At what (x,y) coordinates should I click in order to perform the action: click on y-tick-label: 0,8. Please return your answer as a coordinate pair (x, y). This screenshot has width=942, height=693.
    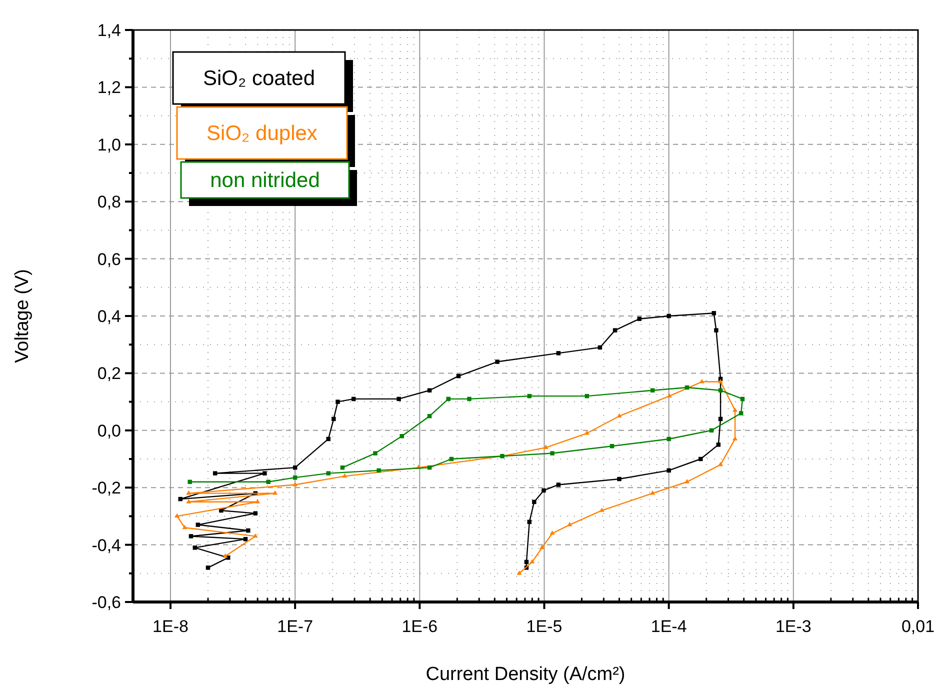
    Looking at the image, I should click on (109, 202).